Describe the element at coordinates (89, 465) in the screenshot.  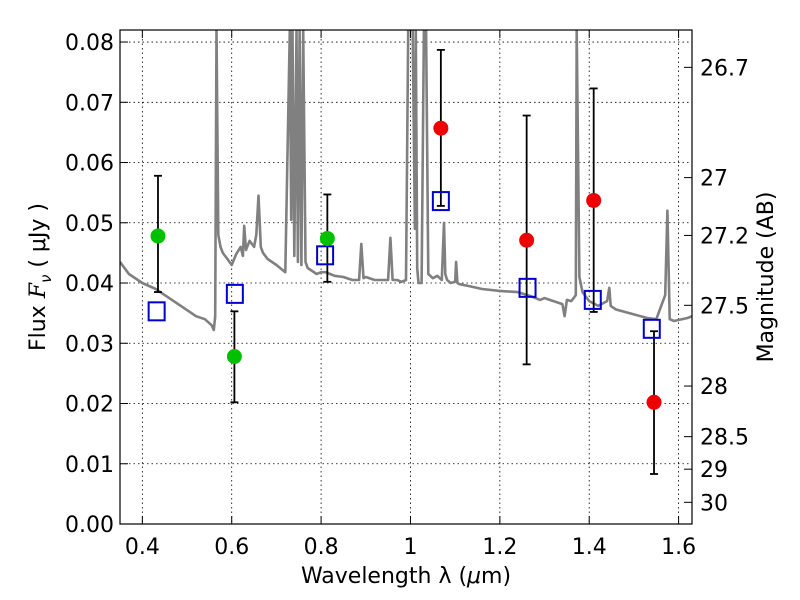
I see `y-tick-label: 0.01` at that location.